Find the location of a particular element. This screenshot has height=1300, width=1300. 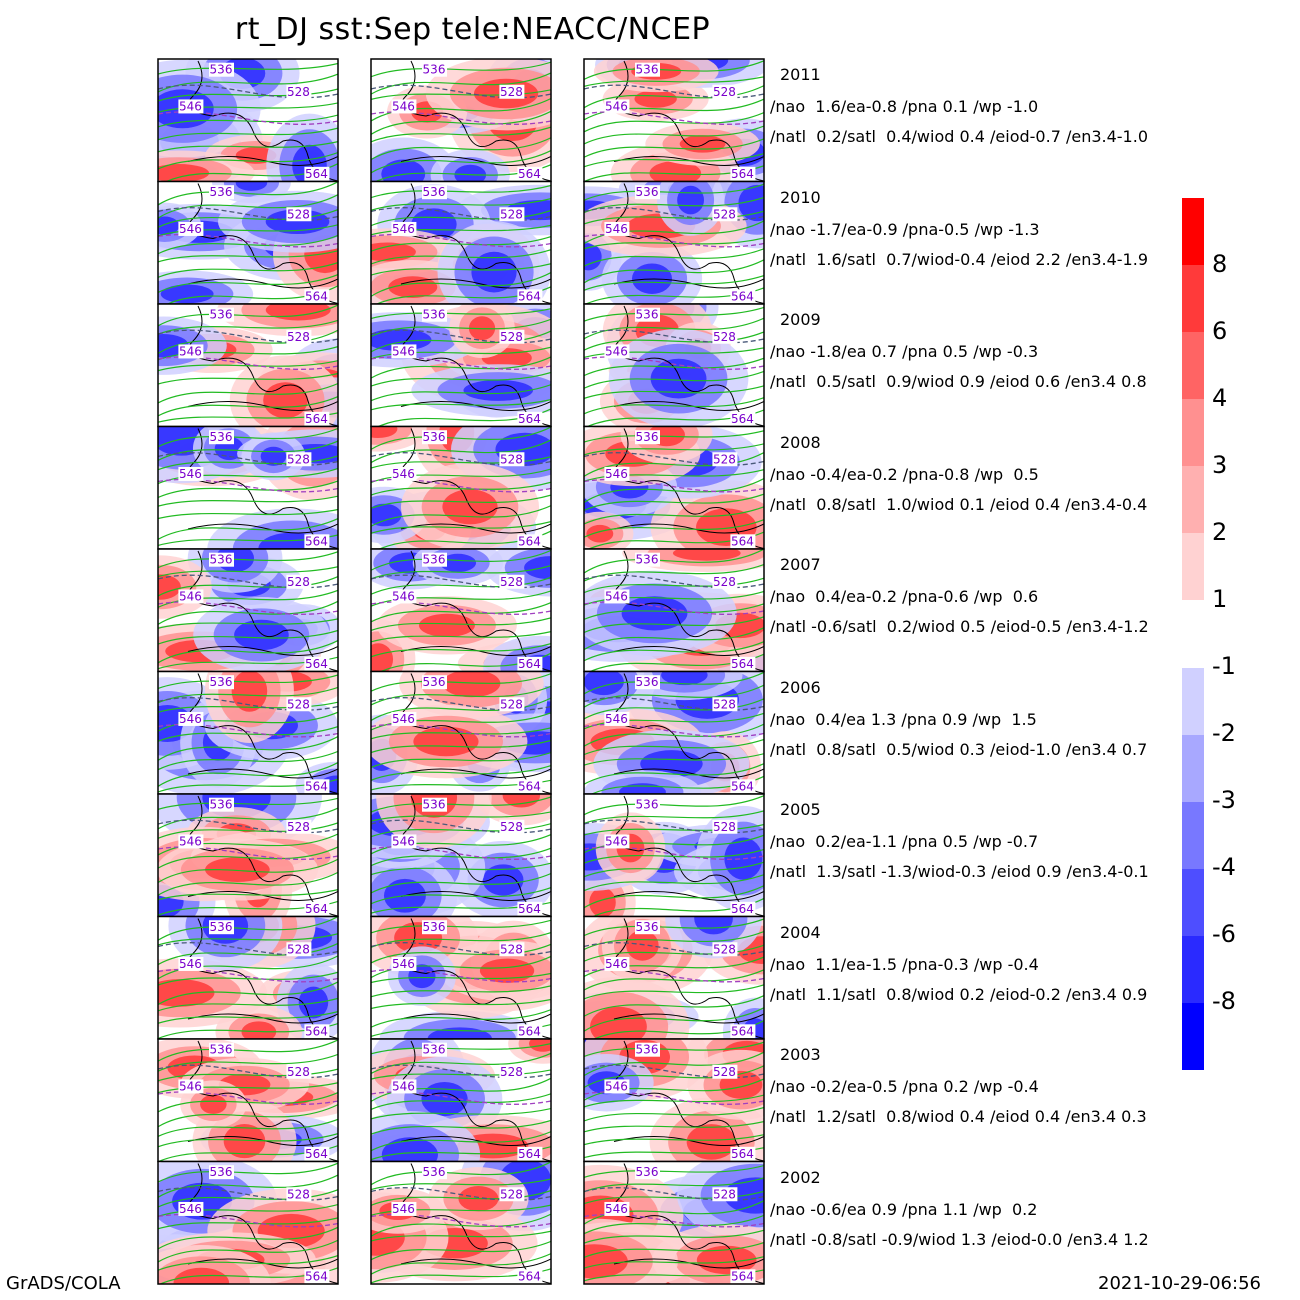

teleconnection-indices: /nao -0.6/ea 0.9 /pna 1.1 /wp 0.2 is located at coordinates (904, 1209).